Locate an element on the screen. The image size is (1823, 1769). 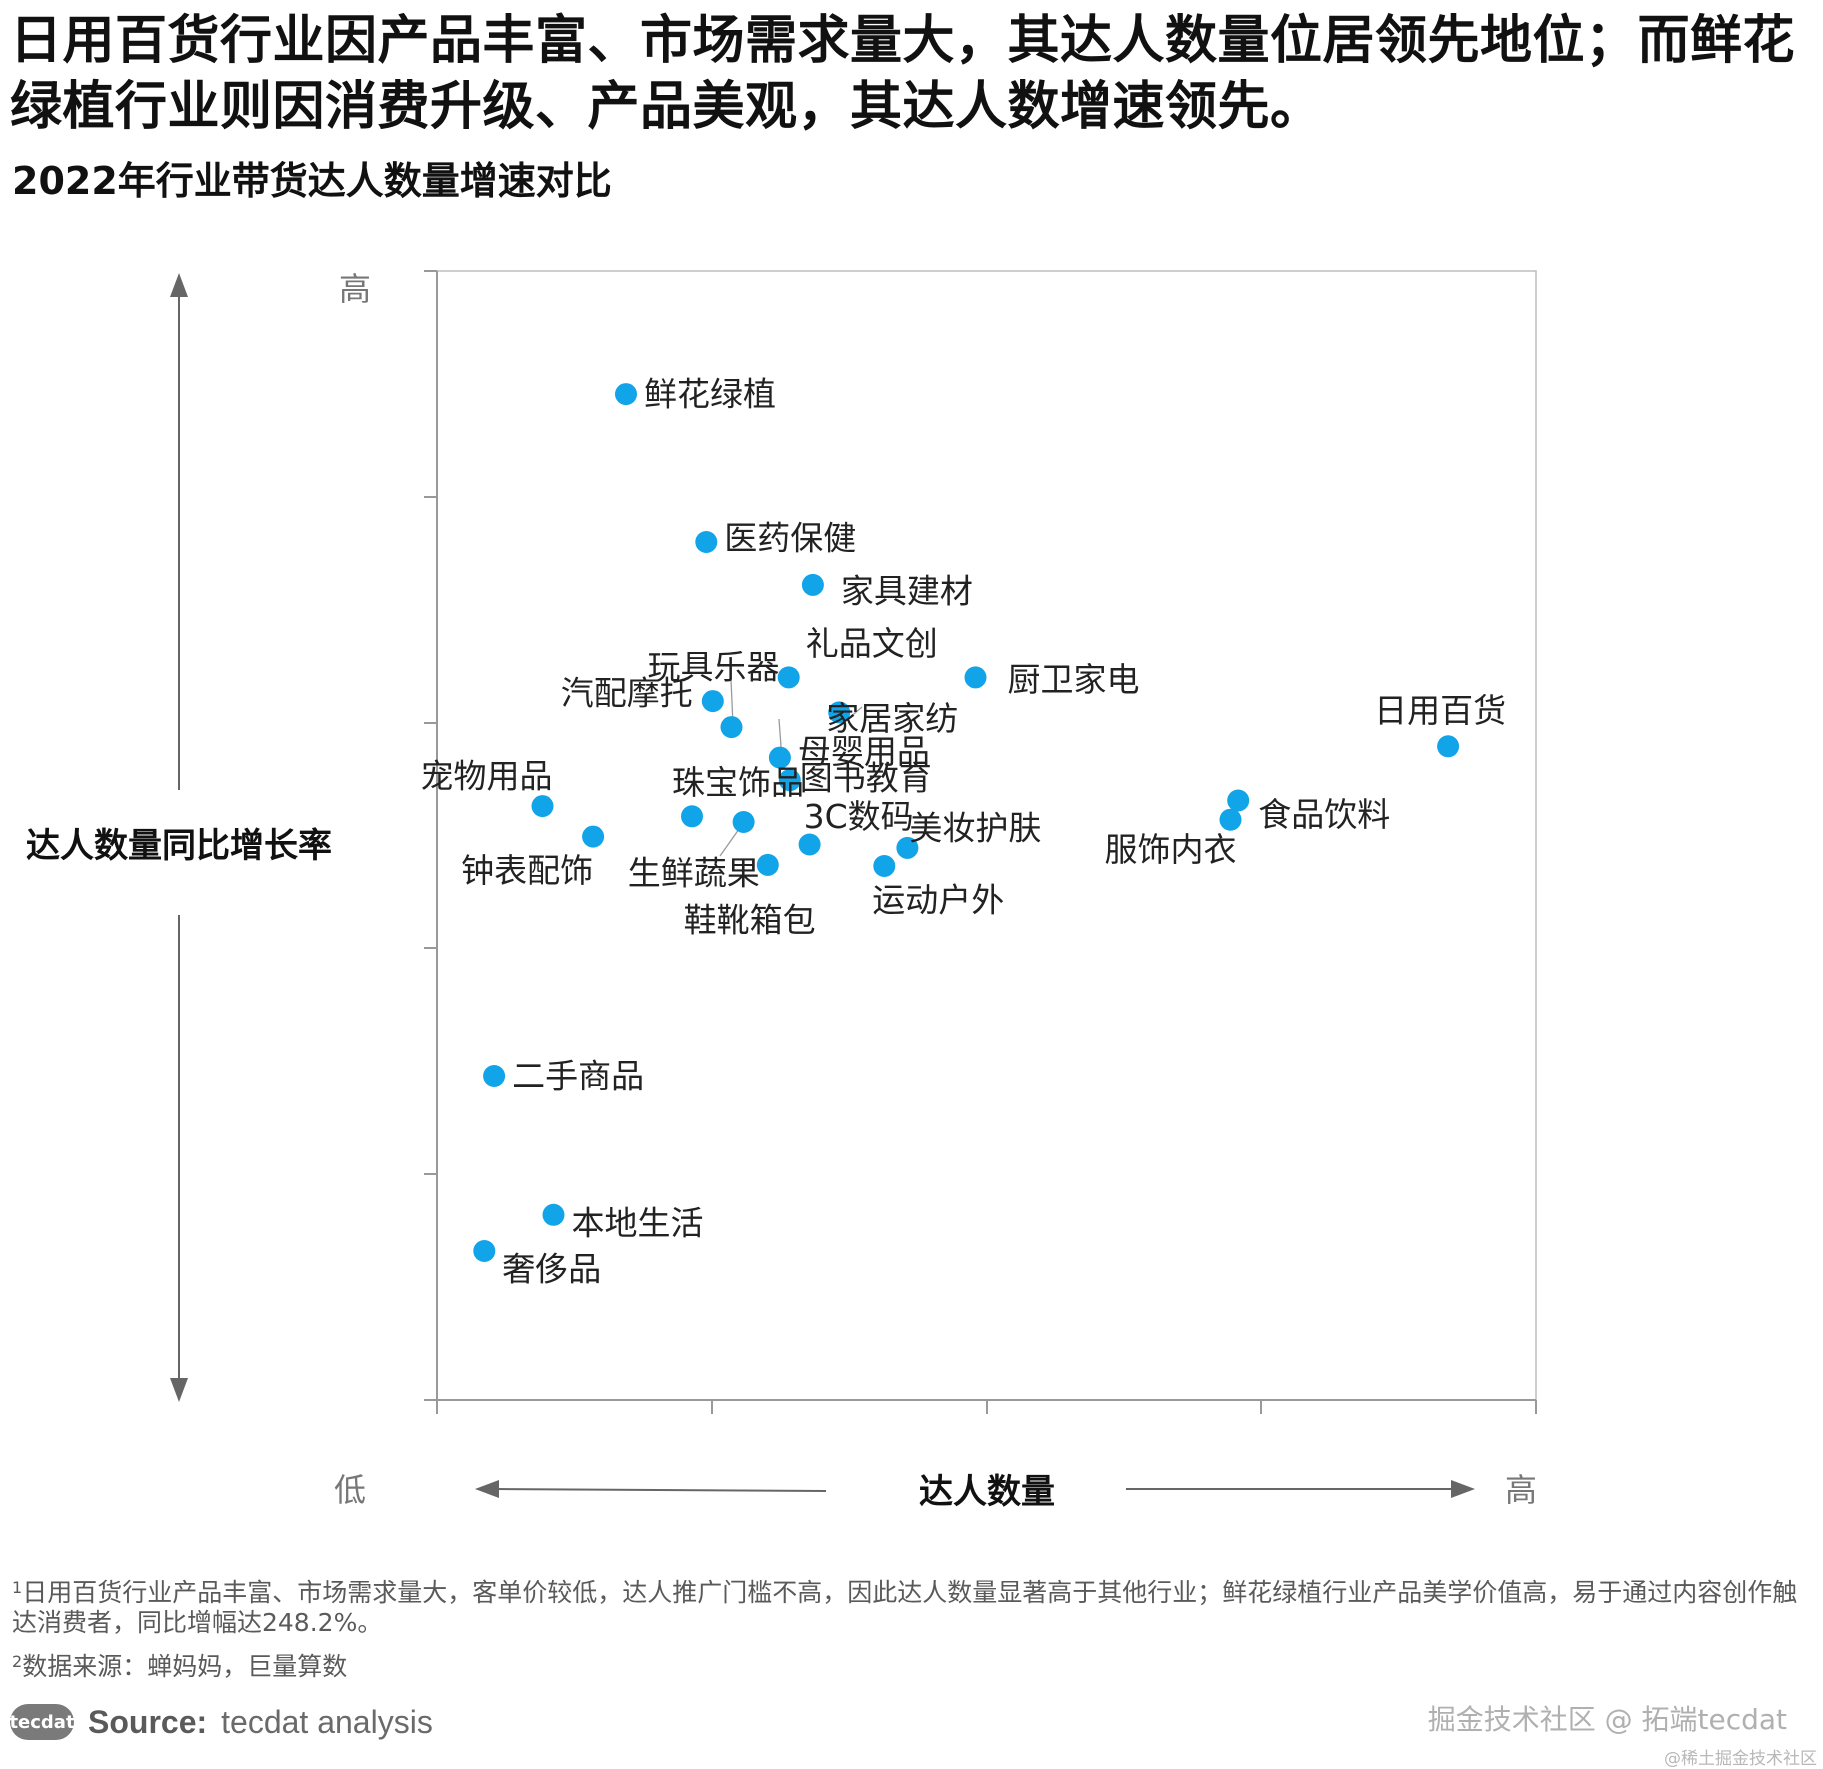
data-label: 图书教育 is located at coordinates (866, 778).